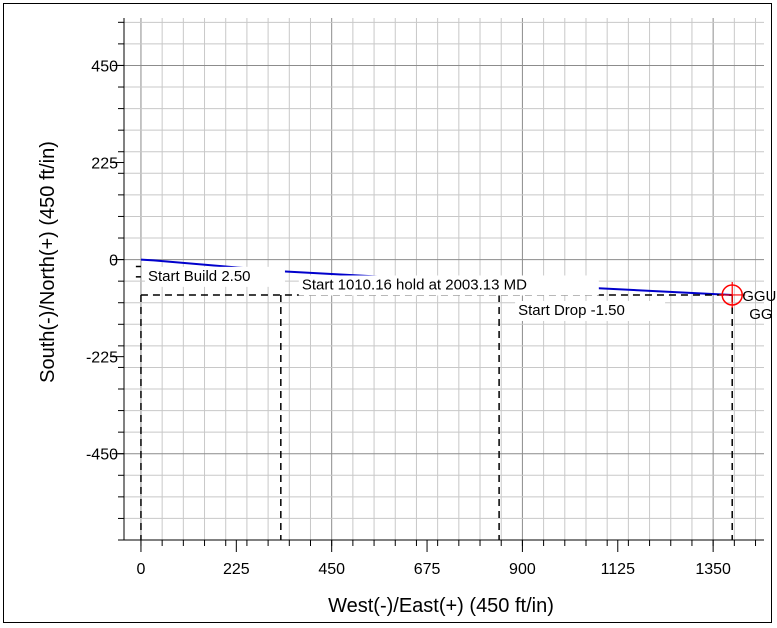 The image size is (777, 628). I want to click on x-tick-label: 225, so click(236, 569).